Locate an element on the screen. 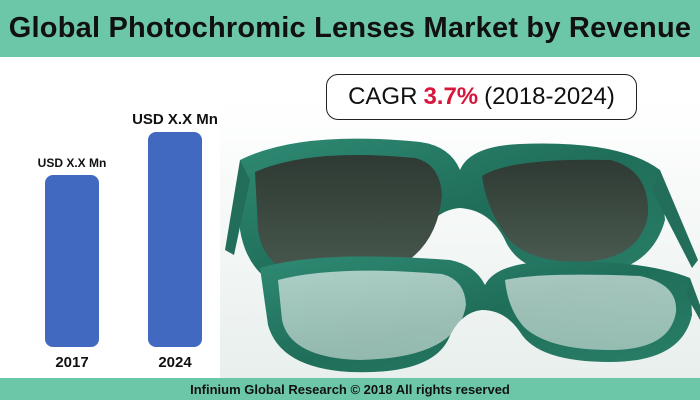 This screenshot has width=700, height=400. cagr-label: CAGR is located at coordinates (383, 96).